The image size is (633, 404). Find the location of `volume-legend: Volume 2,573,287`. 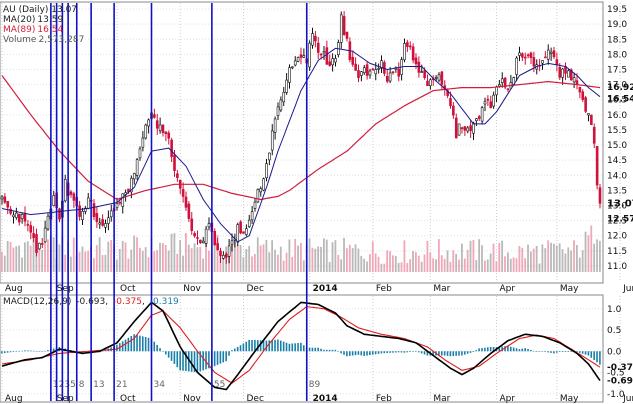

volume-legend: Volume 2,573,287 is located at coordinates (43, 40).